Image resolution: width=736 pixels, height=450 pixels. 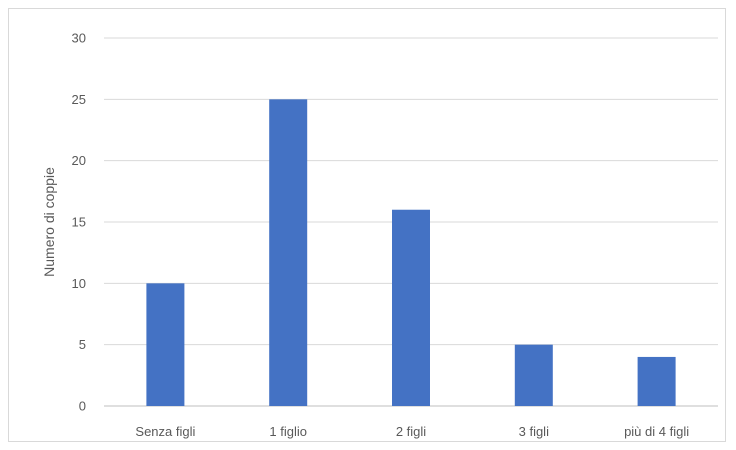 I want to click on x-tick-label: 3 figli, so click(x=534, y=431).